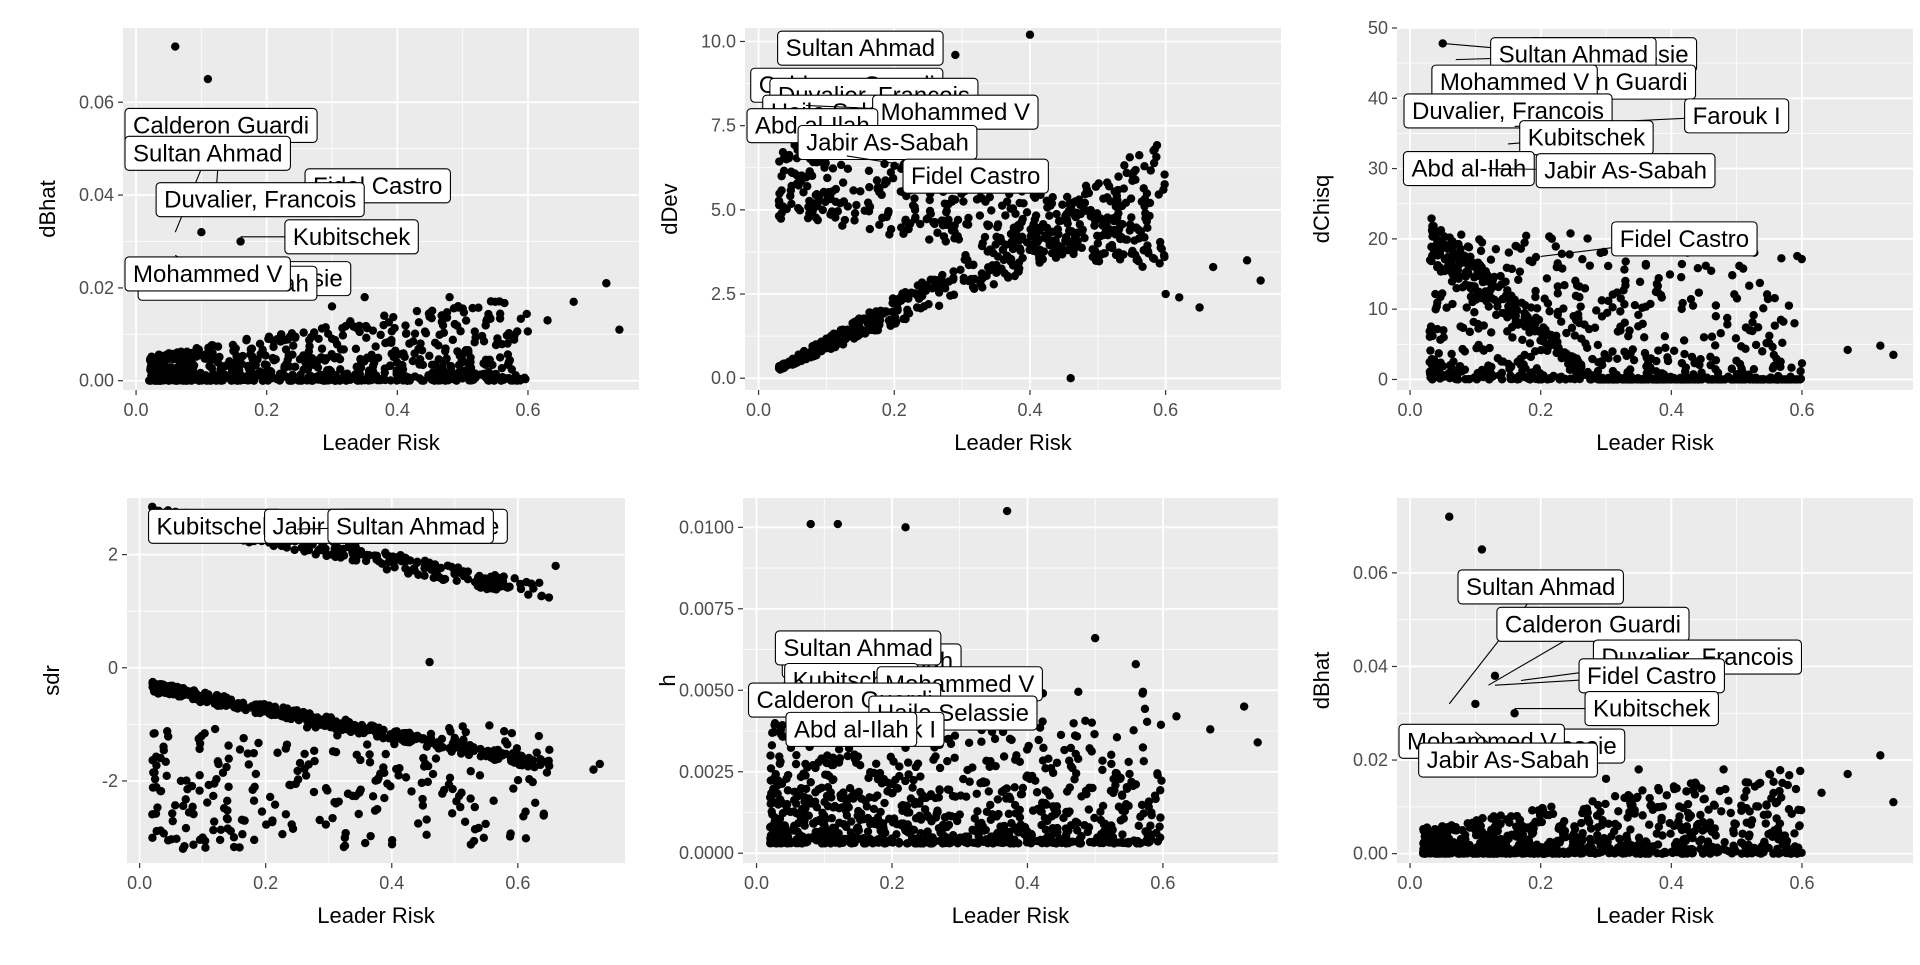 The image size is (1920, 965). What do you see at coordinates (136, 410) in the screenshot?
I see `x-tick-label: 0.0` at bounding box center [136, 410].